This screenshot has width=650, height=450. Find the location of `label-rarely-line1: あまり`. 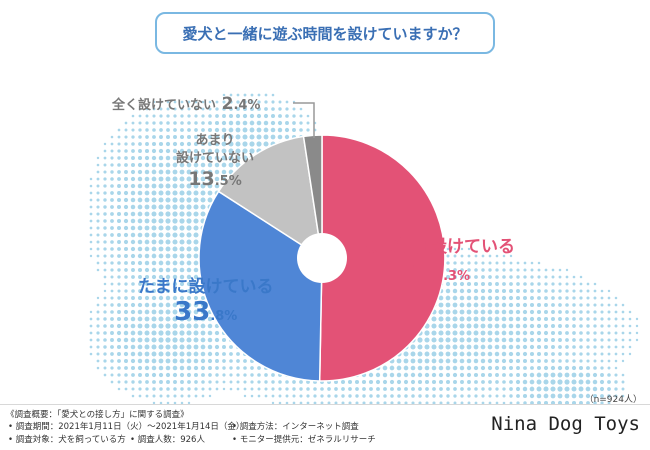

label-rarely-line1: あまり is located at coordinates (215, 140).